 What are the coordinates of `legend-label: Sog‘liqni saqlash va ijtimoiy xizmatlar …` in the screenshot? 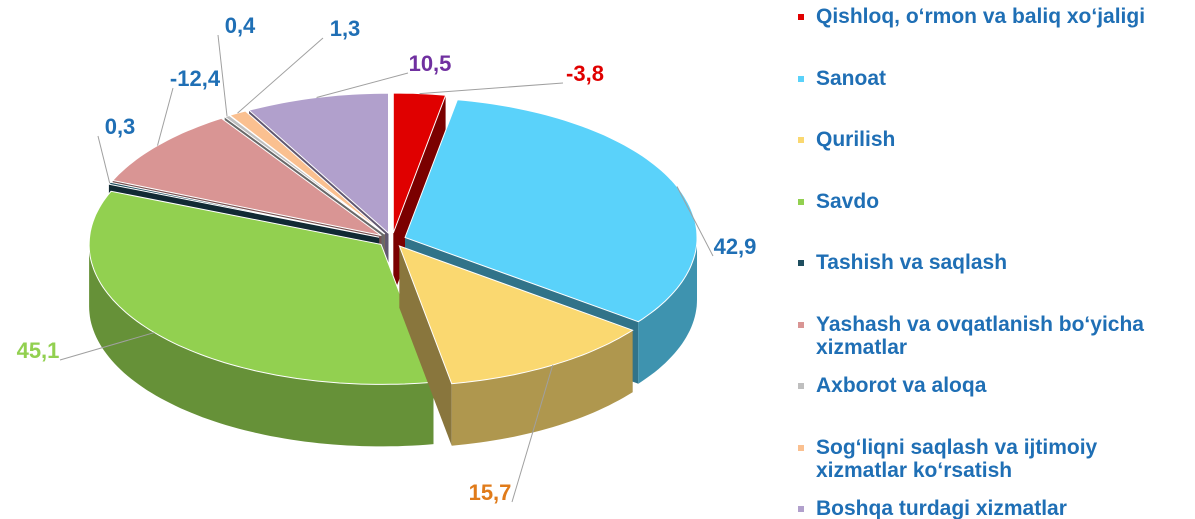 It's located at (957, 458).